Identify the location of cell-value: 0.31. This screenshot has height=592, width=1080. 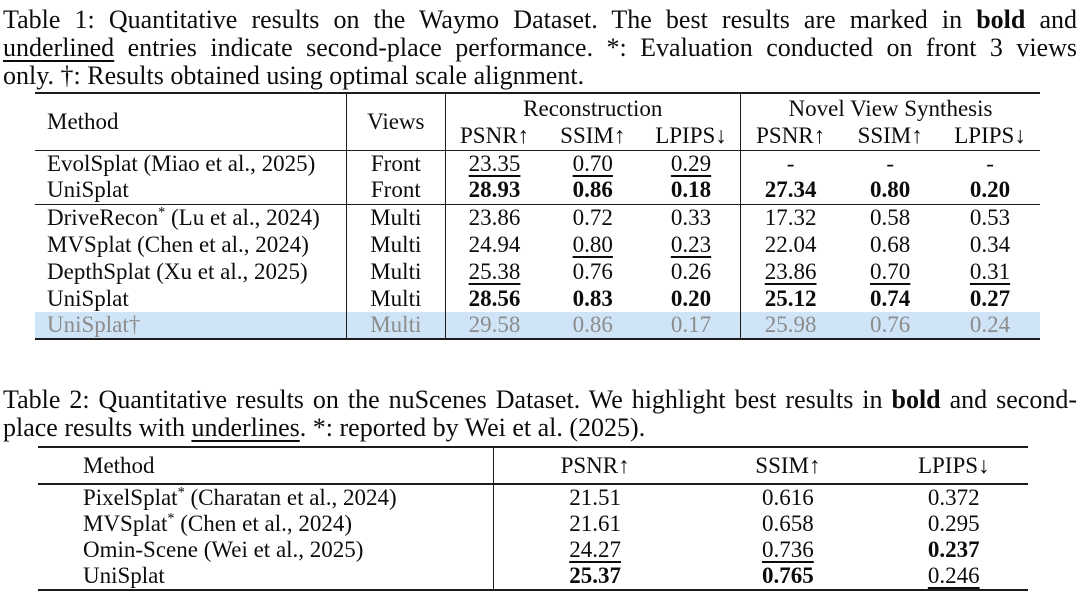
(990, 271).